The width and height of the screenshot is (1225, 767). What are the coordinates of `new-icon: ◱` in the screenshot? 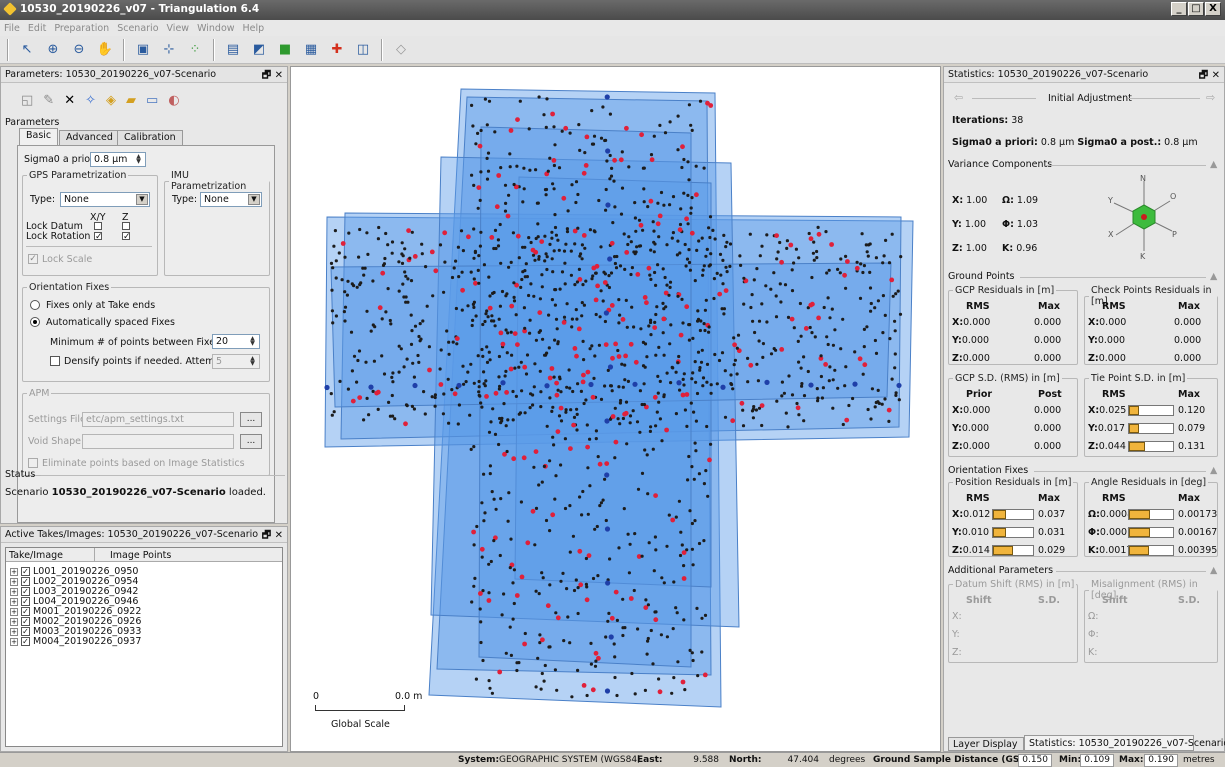 It's located at (27, 100).